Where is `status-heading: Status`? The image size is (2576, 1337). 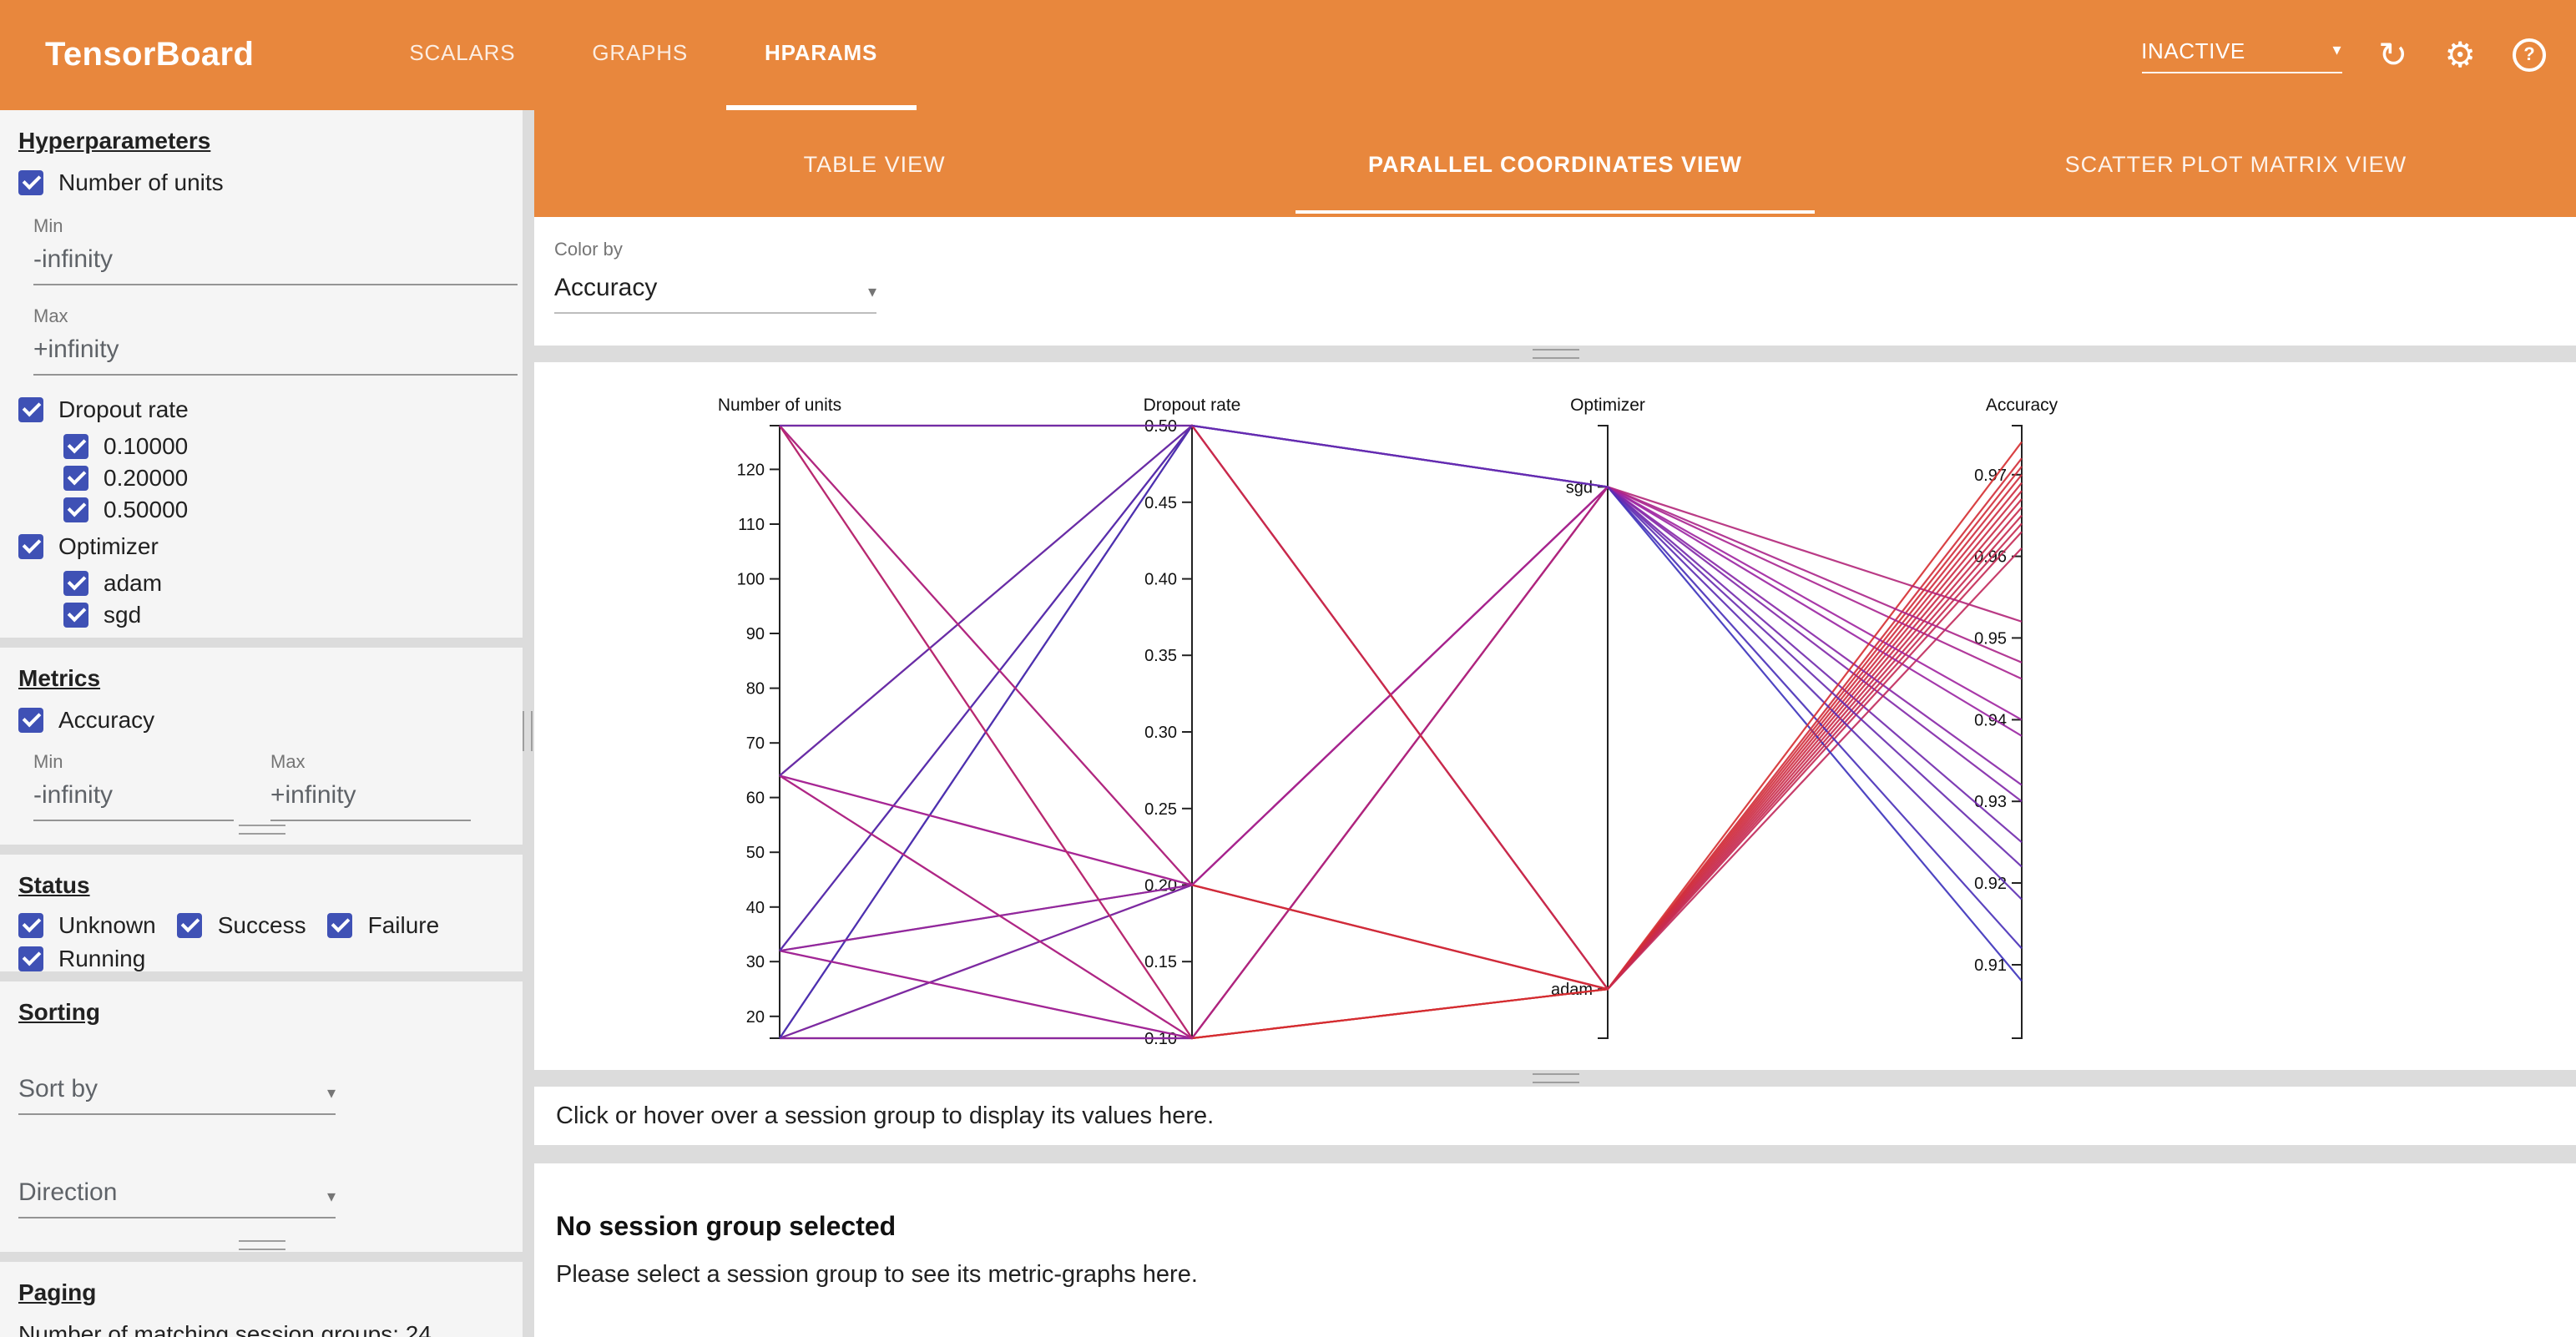 status-heading: Status is located at coordinates (54, 884).